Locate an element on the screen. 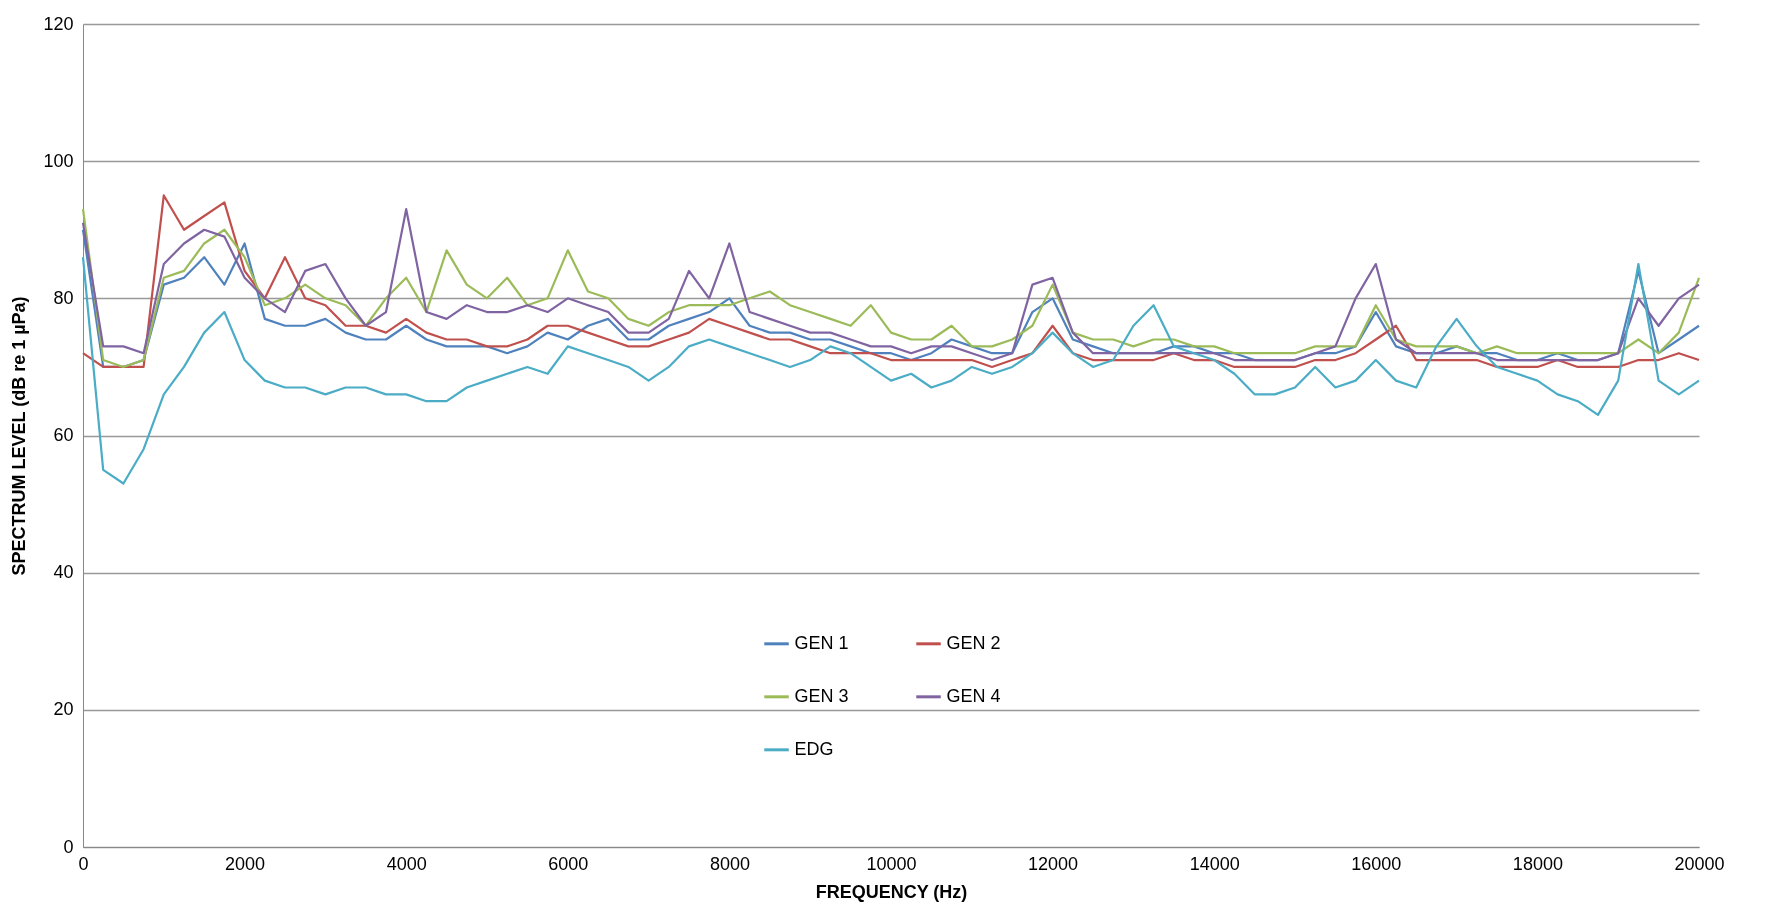 Image resolution: width=1765 pixels, height=911 pixels. x-tick-label: 0 is located at coordinates (83, 863).